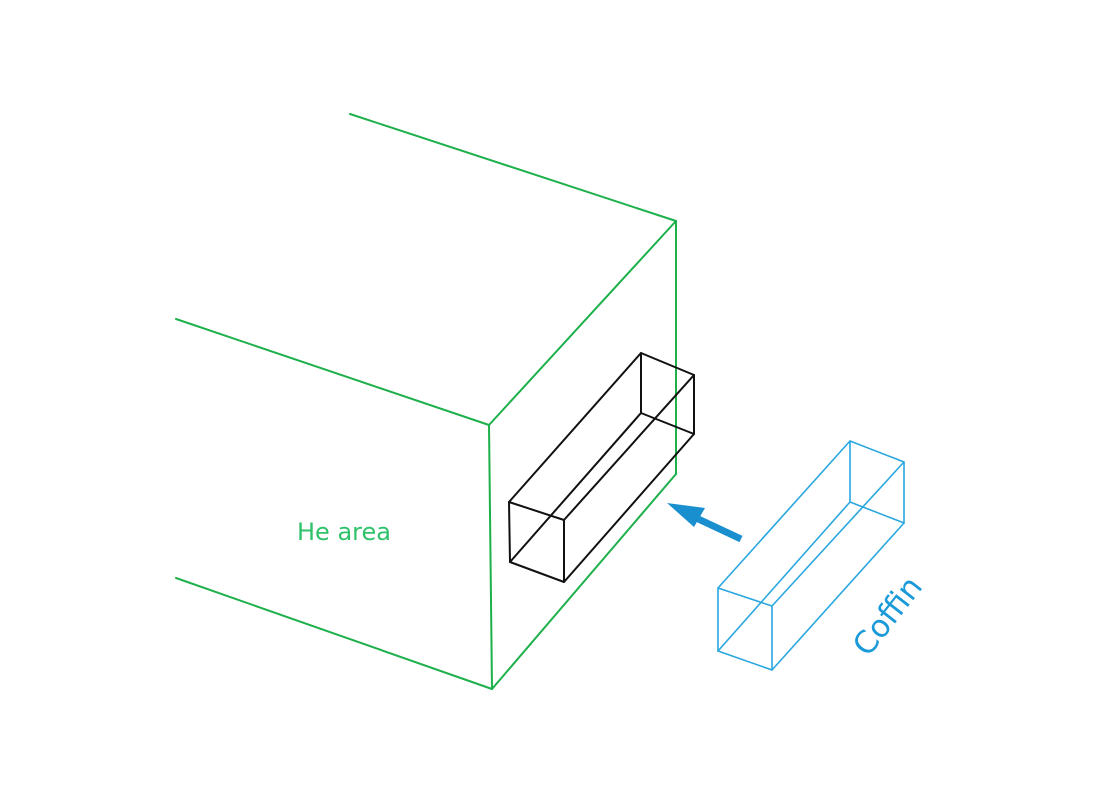 The width and height of the screenshot is (1098, 800). I want to click on coffin-top-left-edge, so click(784, 514).